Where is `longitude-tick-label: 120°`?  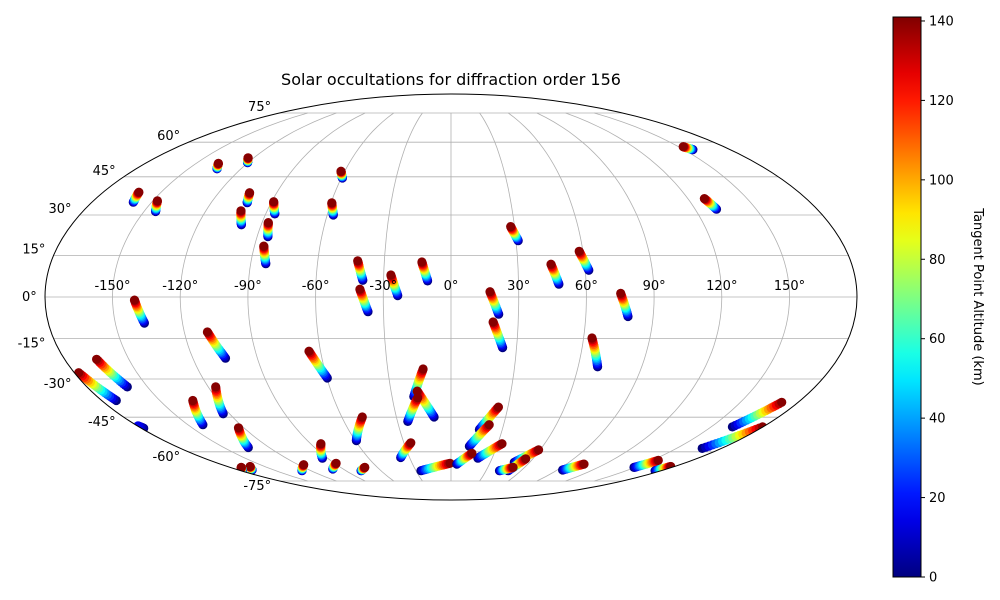 longitude-tick-label: 120° is located at coordinates (721, 286).